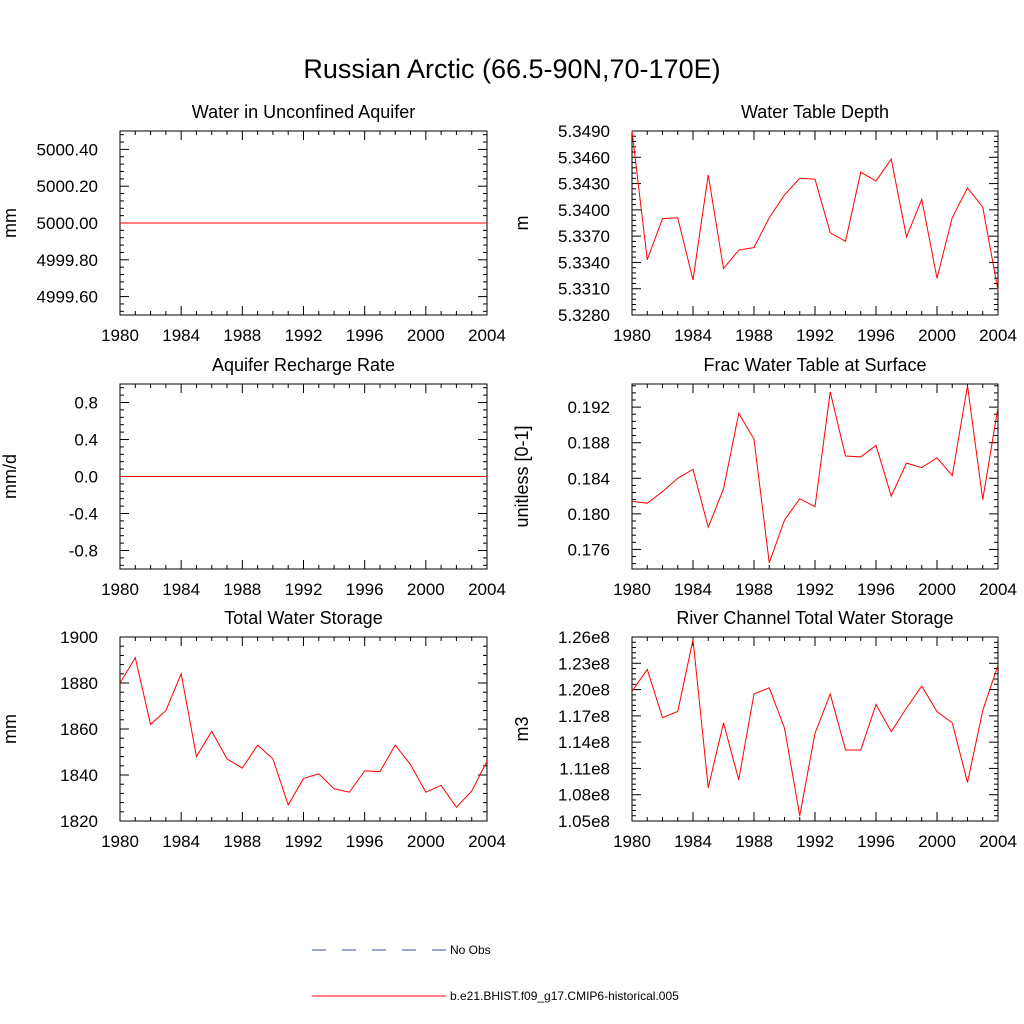  Describe the element at coordinates (67, 149) in the screenshot. I see `y-tick-label: 5000.40` at that location.